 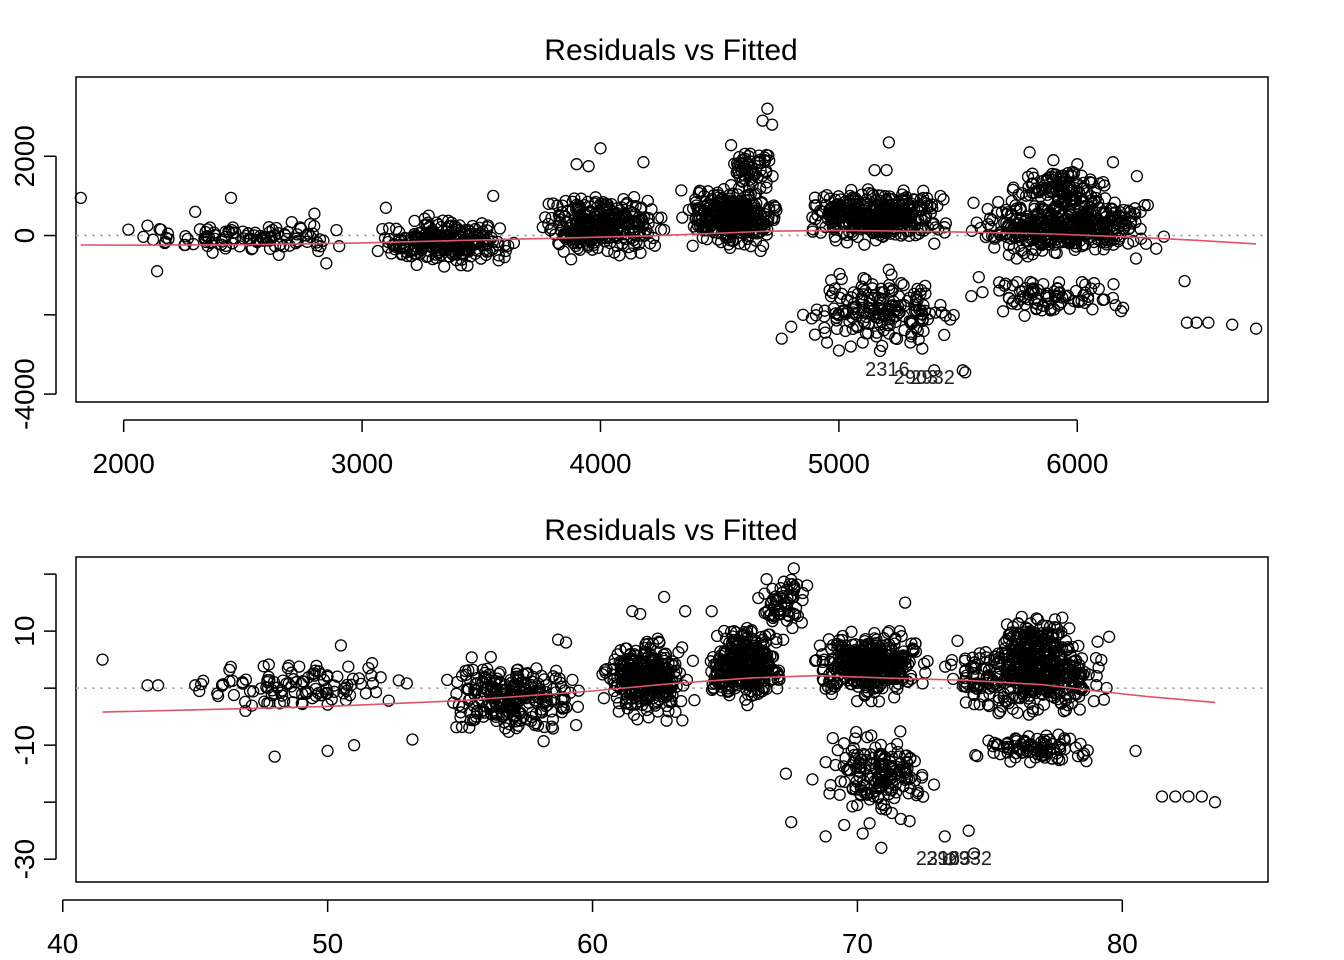 What do you see at coordinates (1077, 463) in the screenshot?
I see `x-tick-label: 6000` at bounding box center [1077, 463].